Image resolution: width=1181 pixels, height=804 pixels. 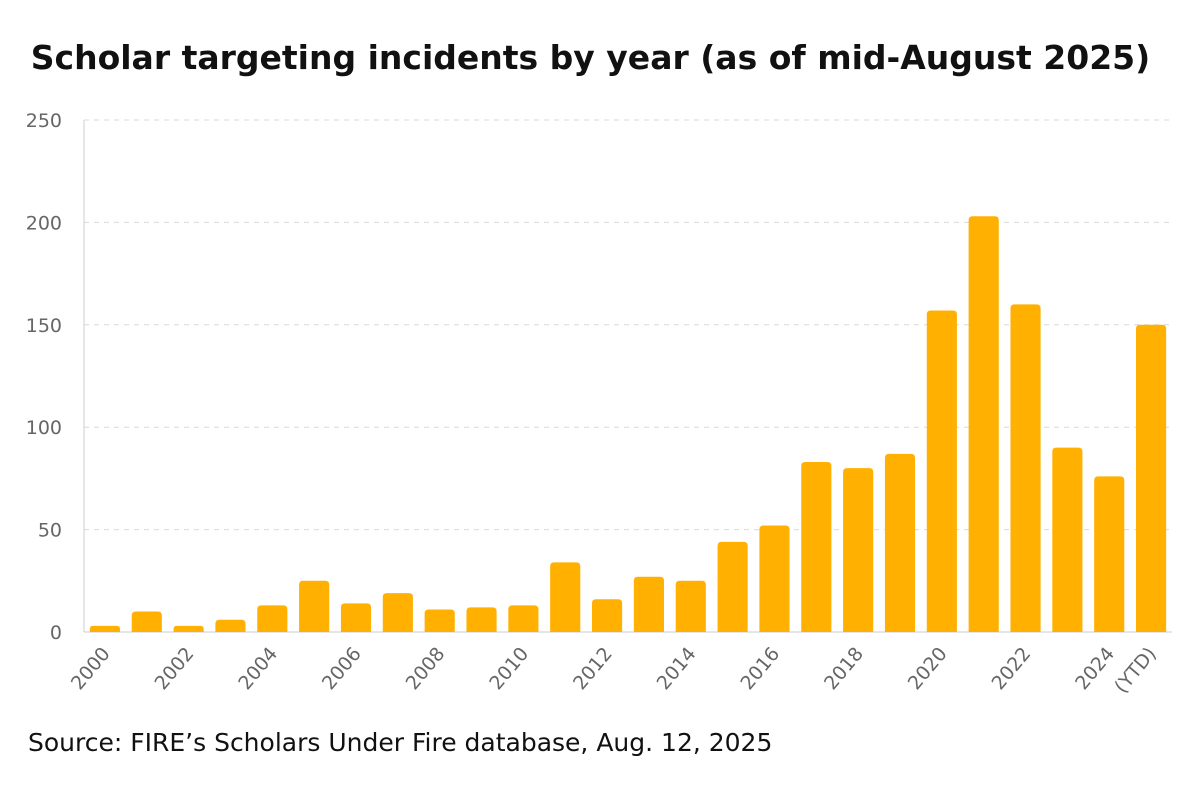 I want to click on x-tick-label: 2018, so click(x=844, y=668).